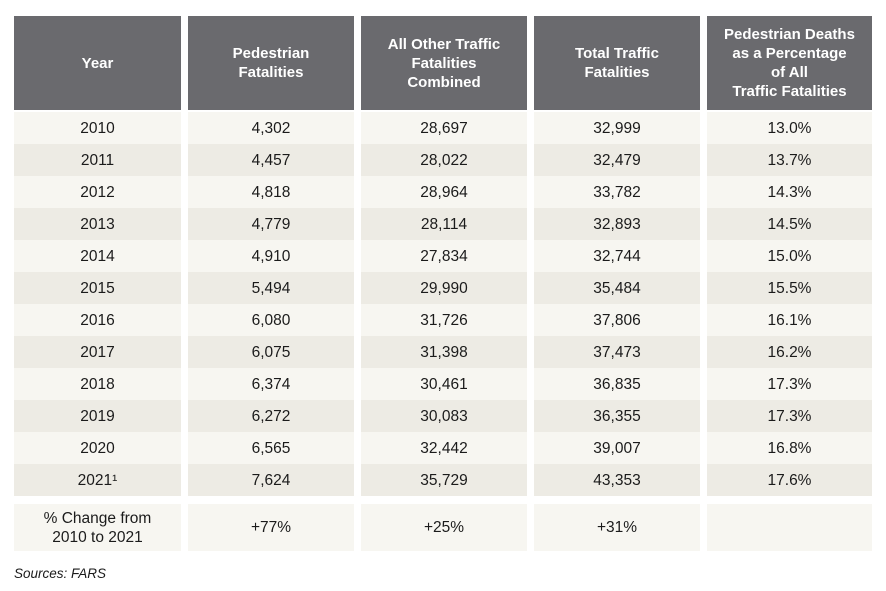 This screenshot has width=886, height=591. Describe the element at coordinates (97, 224) in the screenshot. I see `year-cell: 2013` at that location.